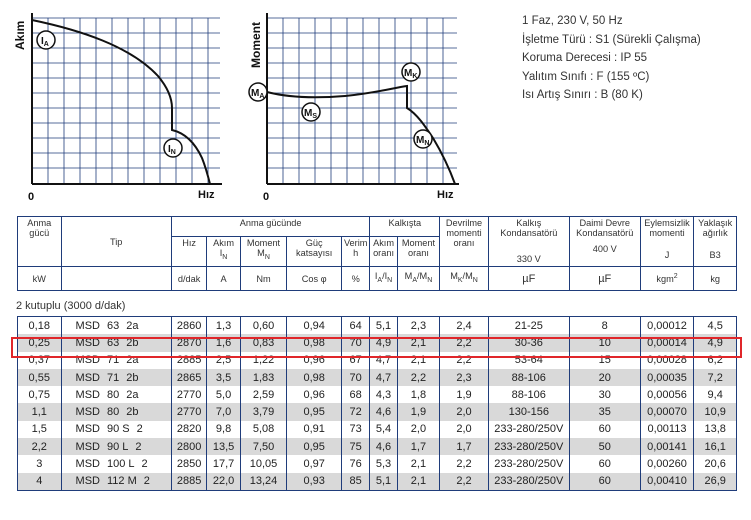 This screenshot has height=520, width=751. I want to click on unit-ma-mn: MA/MN, so click(418, 278).